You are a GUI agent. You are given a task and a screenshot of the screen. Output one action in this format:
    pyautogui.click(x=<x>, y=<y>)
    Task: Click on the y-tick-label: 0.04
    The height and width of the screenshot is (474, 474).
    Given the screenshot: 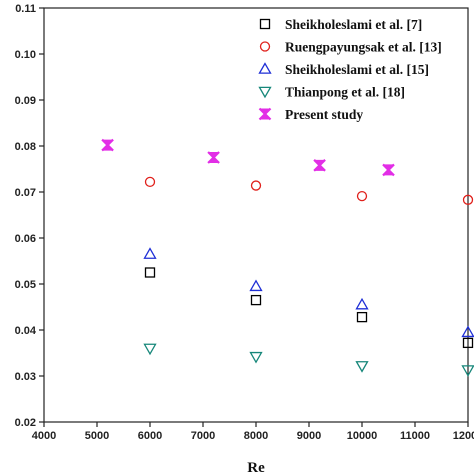 What is the action you would take?
    pyautogui.click(x=26, y=331)
    